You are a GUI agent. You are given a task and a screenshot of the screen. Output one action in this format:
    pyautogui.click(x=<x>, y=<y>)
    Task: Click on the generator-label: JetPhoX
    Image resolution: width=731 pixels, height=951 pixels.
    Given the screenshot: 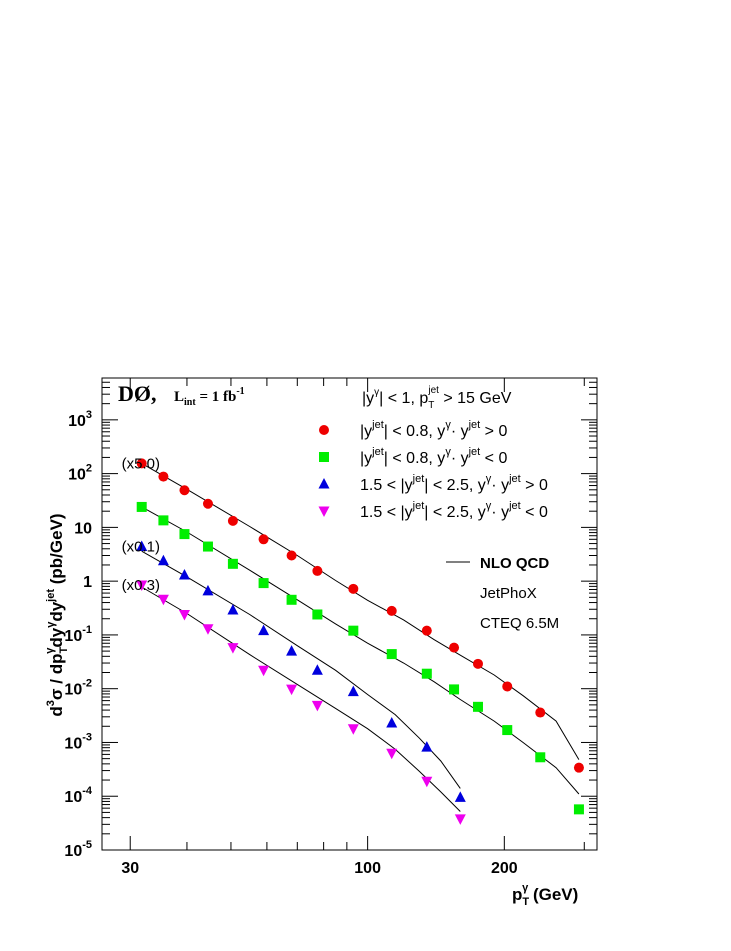 What is the action you would take?
    pyautogui.click(x=508, y=593)
    